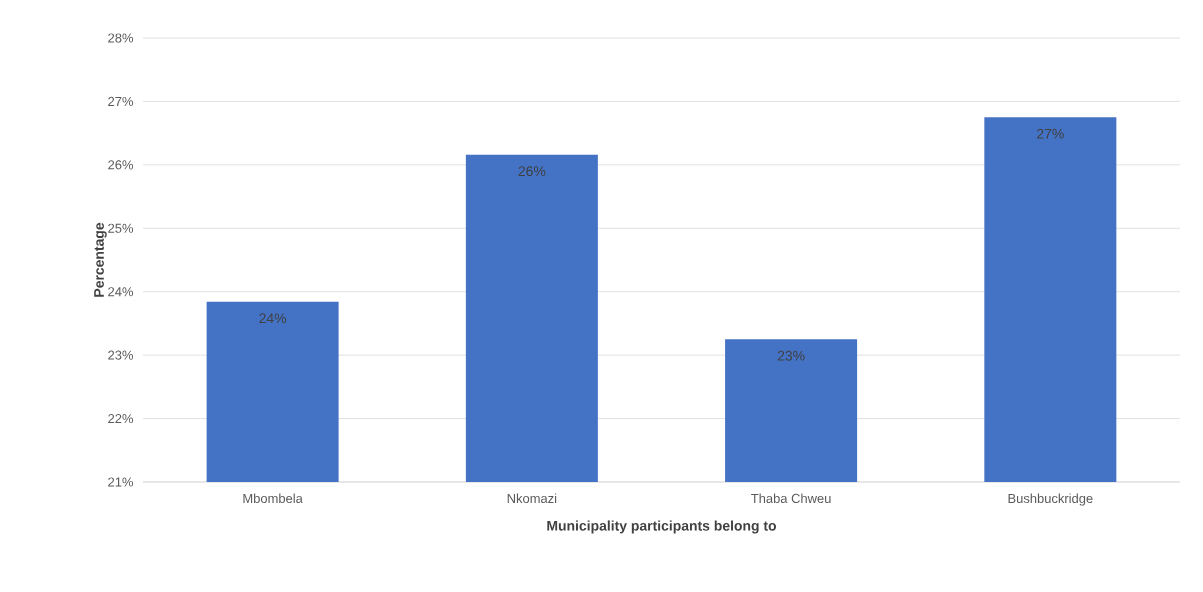 The width and height of the screenshot is (1203, 592). What do you see at coordinates (121, 101) in the screenshot?
I see `y-tick-label: 27%` at bounding box center [121, 101].